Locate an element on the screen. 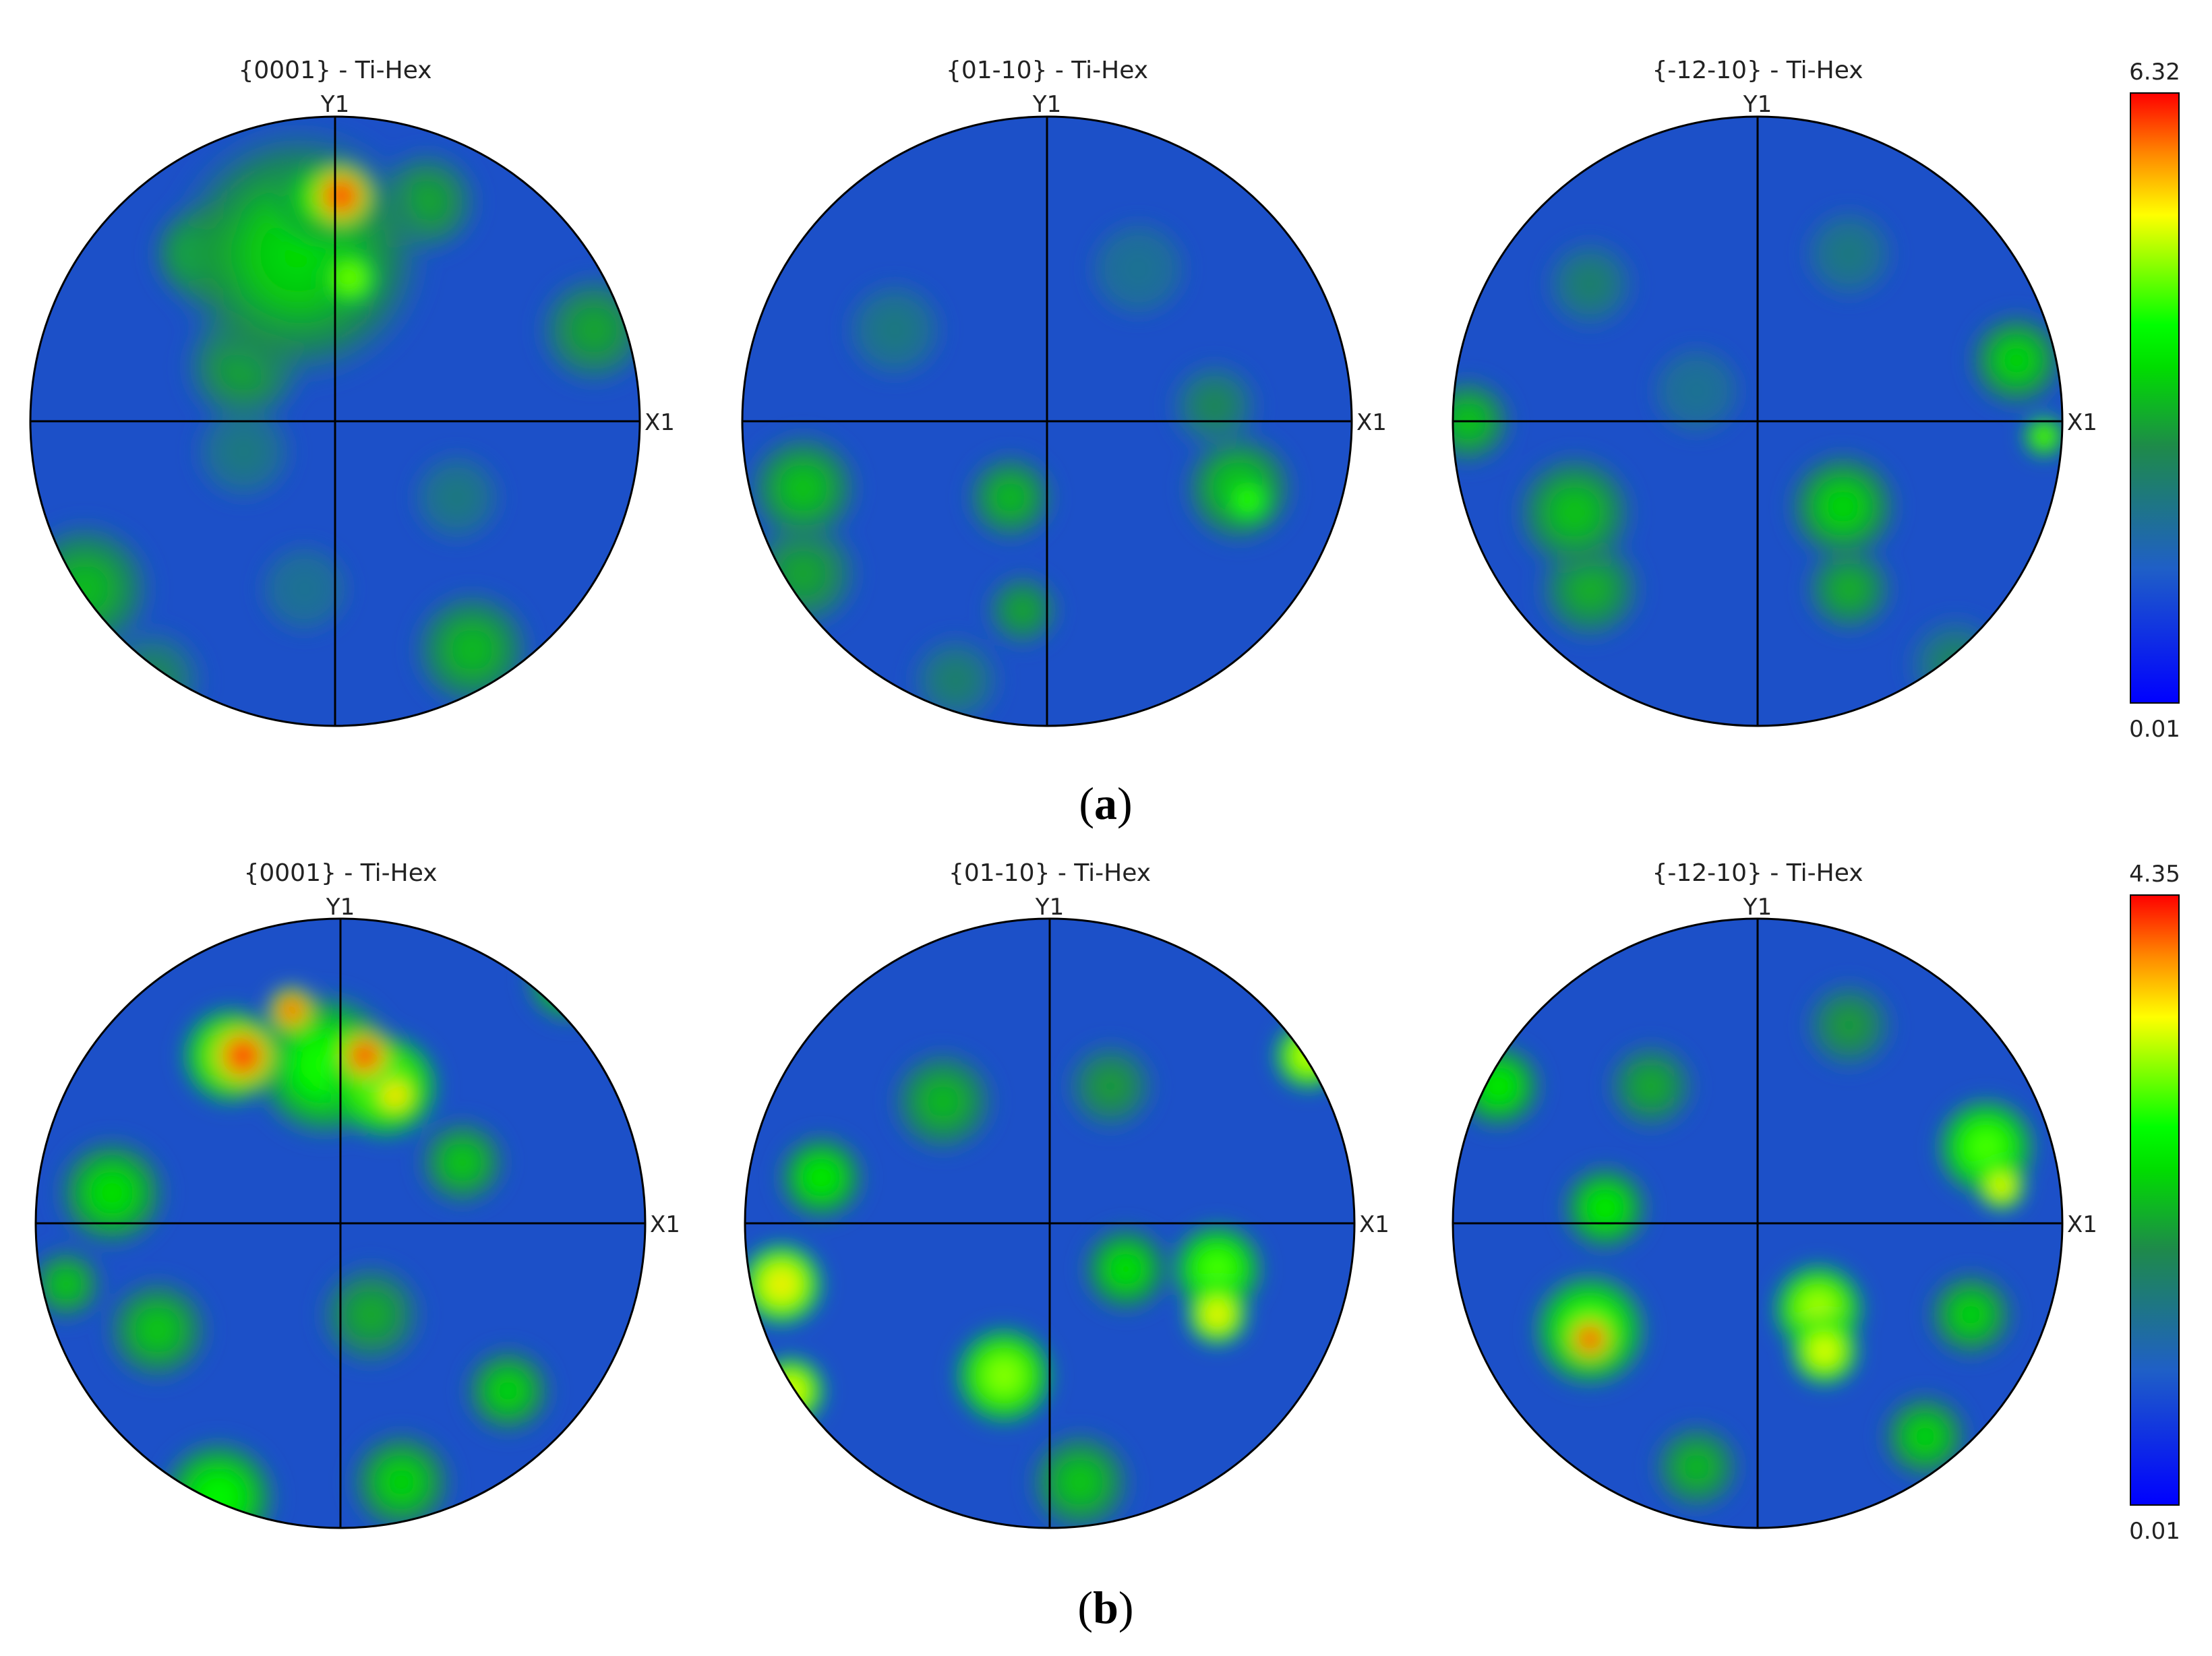 Image resolution: width=2212 pixels, height=1656 pixels. panel-label-a: (a) is located at coordinates (1105, 804).